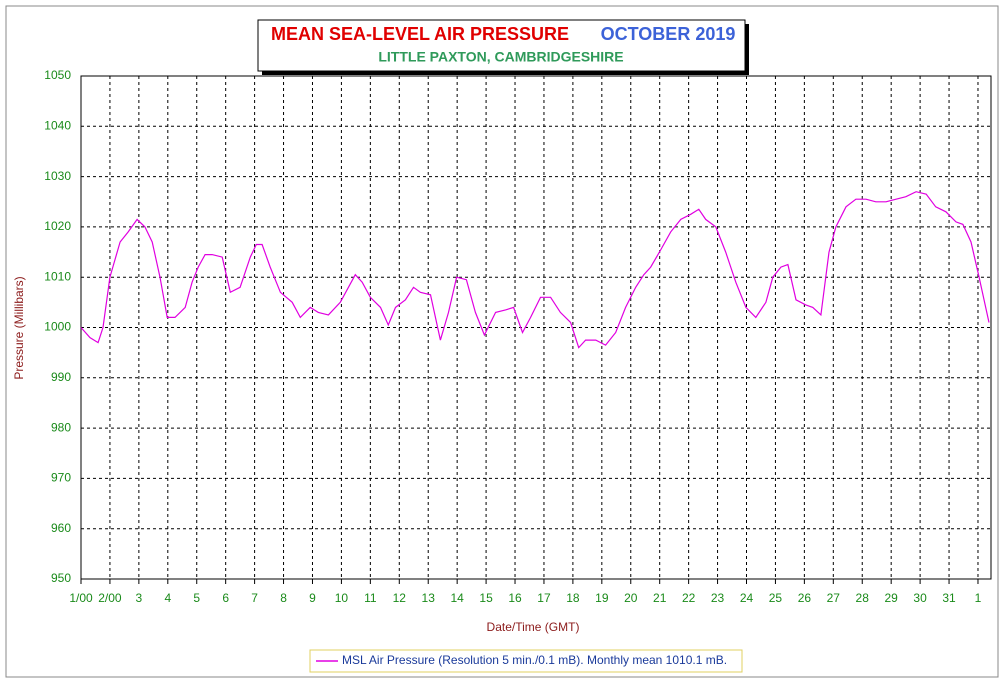  What do you see at coordinates (61, 578) in the screenshot?
I see `y-tick-label: 950` at bounding box center [61, 578].